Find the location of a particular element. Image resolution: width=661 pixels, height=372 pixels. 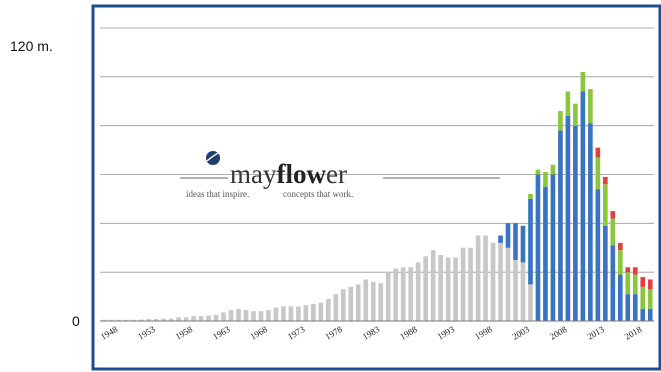

y-axis-top-label: 120 m. is located at coordinates (31, 46).